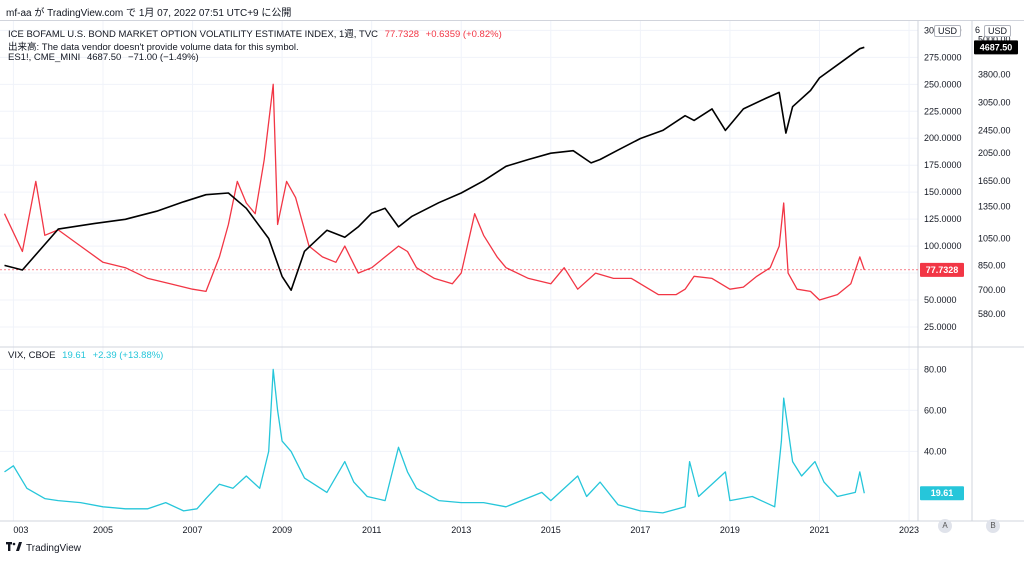 This screenshot has width=1024, height=561. I want to click on currency-cut: 6, so click(978, 30).